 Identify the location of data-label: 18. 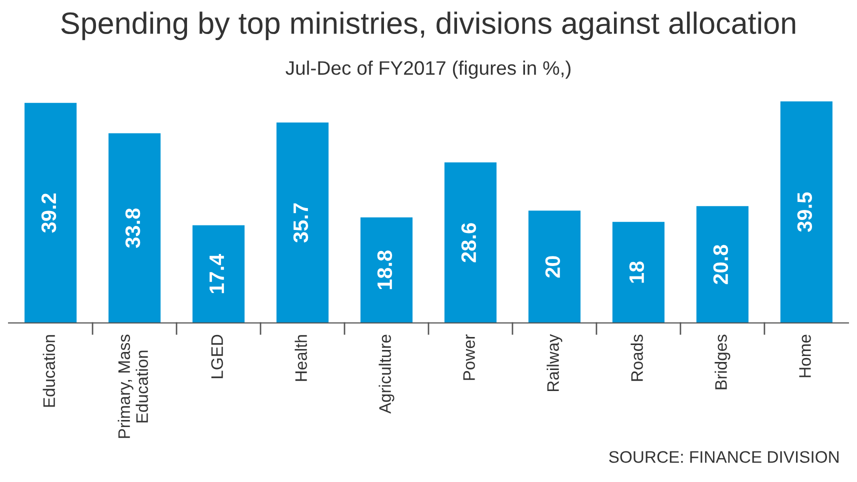
(636, 272).